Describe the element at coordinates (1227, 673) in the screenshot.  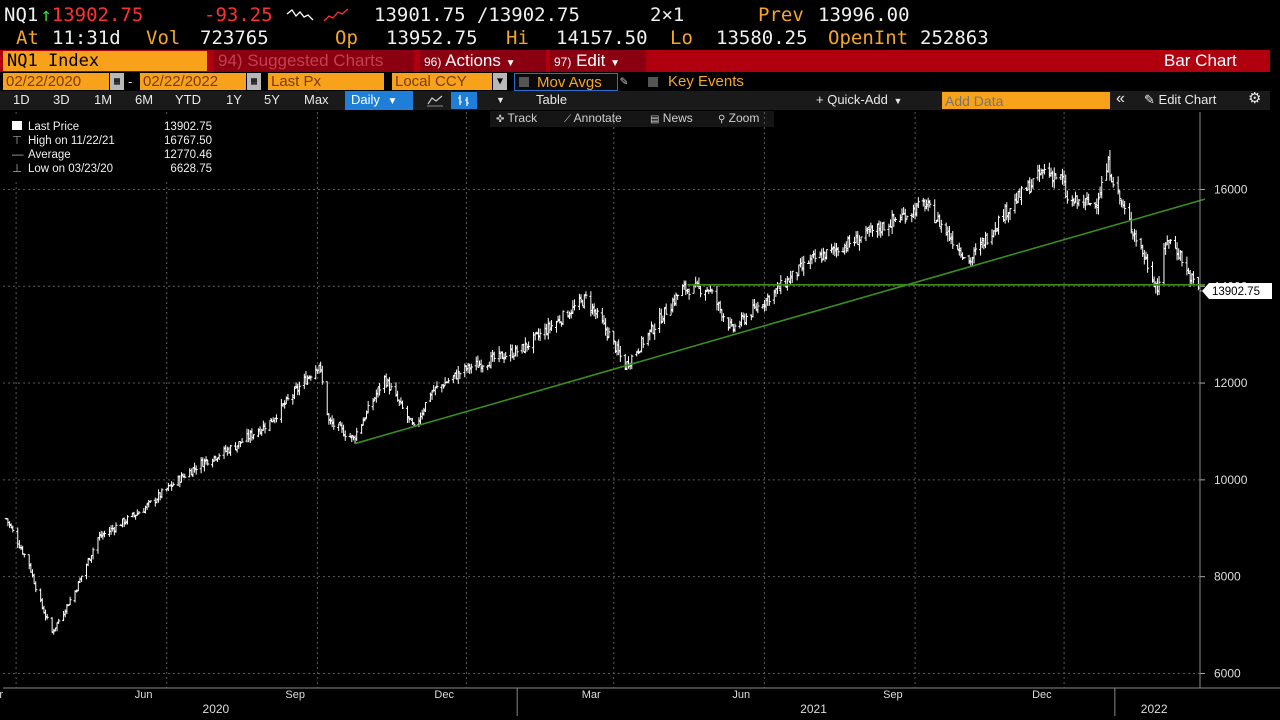
I see `y-tick-label: 6000` at that location.